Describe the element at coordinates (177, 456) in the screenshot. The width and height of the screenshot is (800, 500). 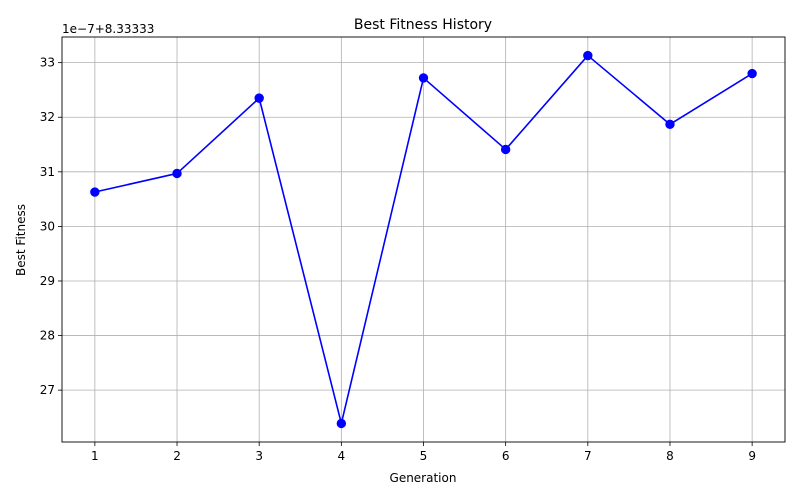
I see `x-tick-label: 2` at that location.